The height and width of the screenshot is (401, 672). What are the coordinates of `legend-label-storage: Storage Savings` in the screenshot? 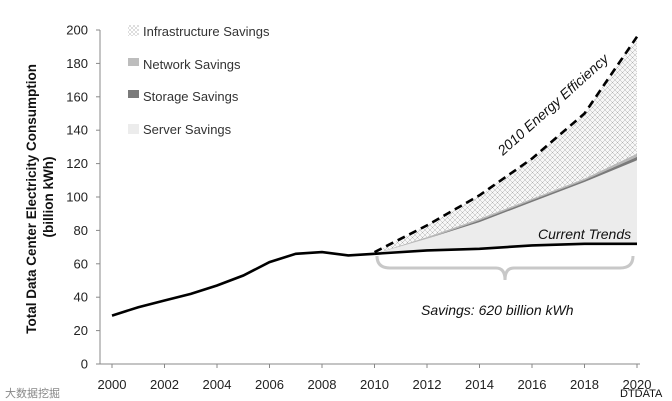 It's located at (191, 96).